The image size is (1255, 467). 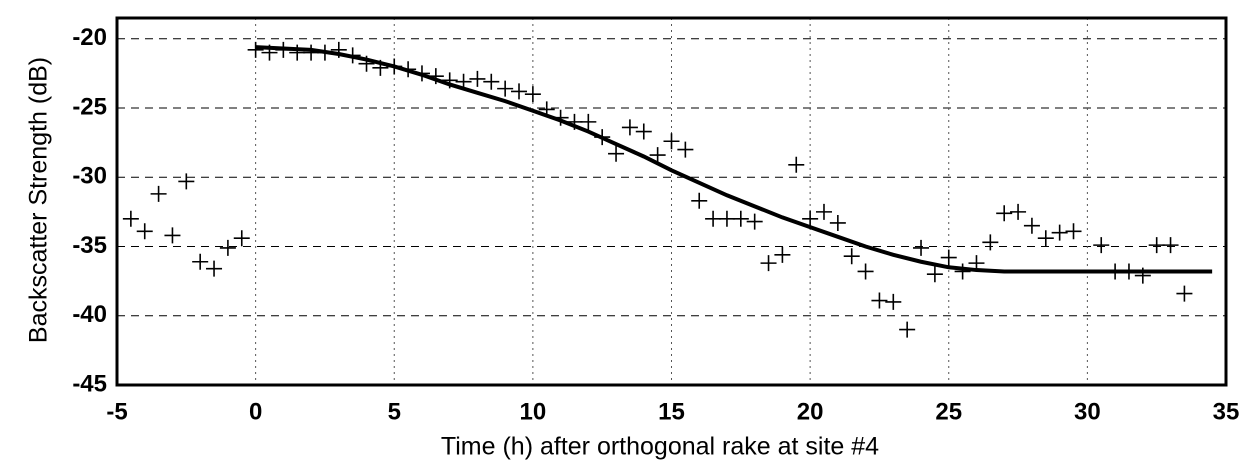 What do you see at coordinates (1226, 411) in the screenshot?
I see `x-tick-label: 35` at bounding box center [1226, 411].